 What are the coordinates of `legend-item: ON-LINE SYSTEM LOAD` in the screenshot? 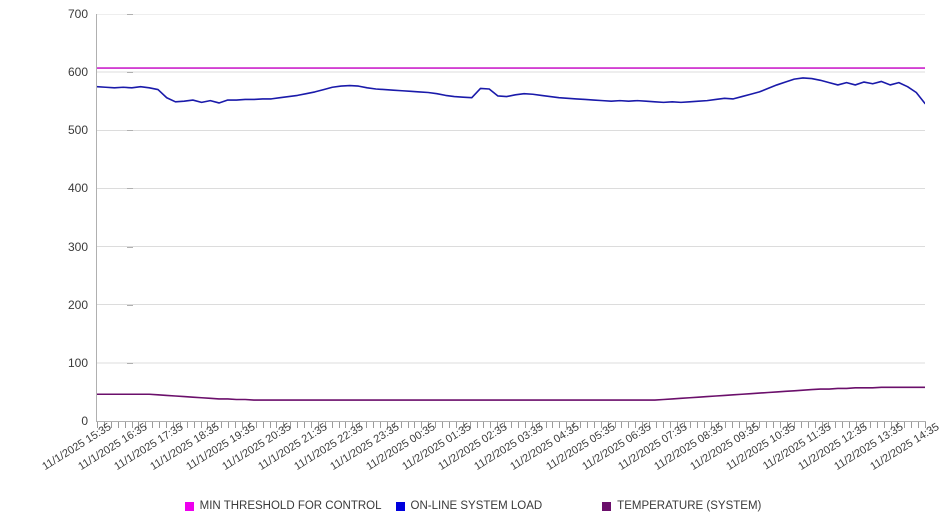 It's located at (469, 506).